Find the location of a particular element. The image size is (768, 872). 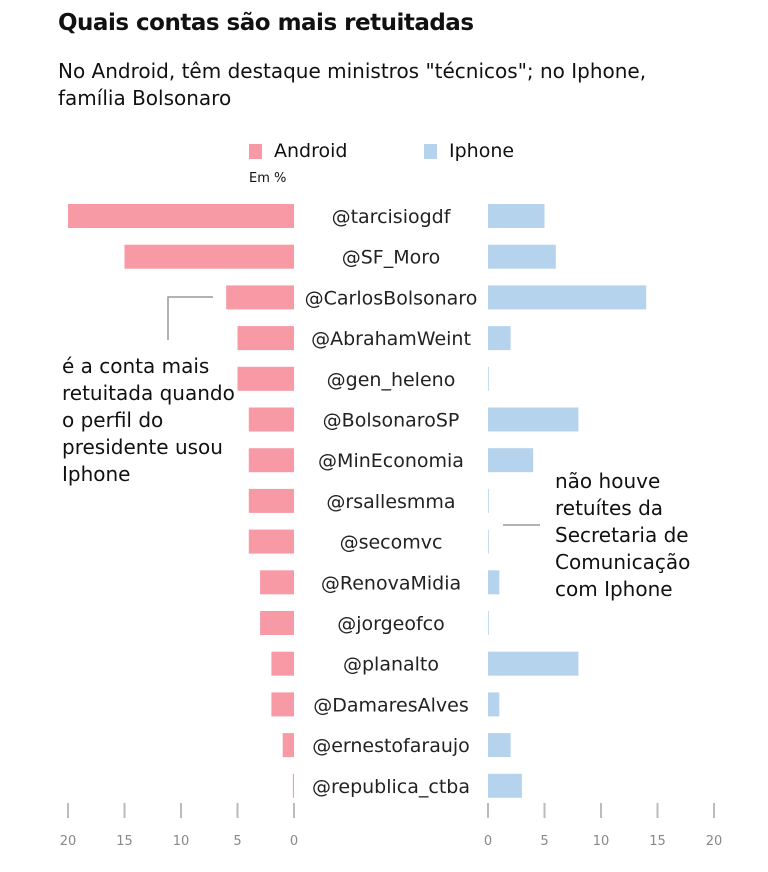

category-label: @SF_Moro is located at coordinates (391, 258).